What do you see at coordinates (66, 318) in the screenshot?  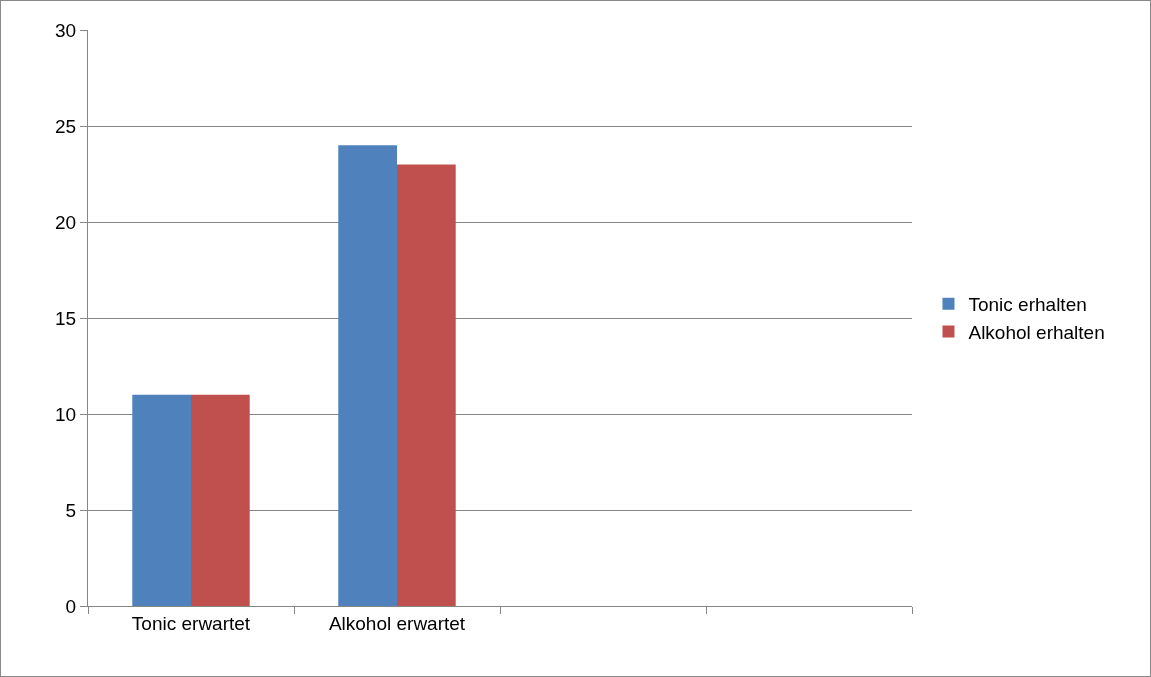 I see `y-tick-label: 15` at bounding box center [66, 318].